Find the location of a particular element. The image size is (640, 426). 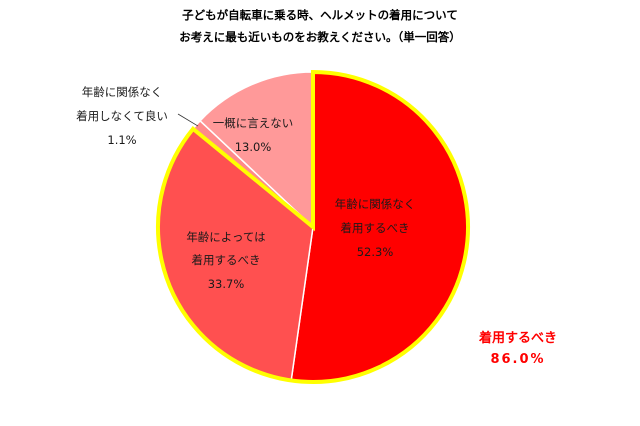

chart-title-line-2: お考えに最も近いものをお教えください。（単一回答） is located at coordinates (320, 37).